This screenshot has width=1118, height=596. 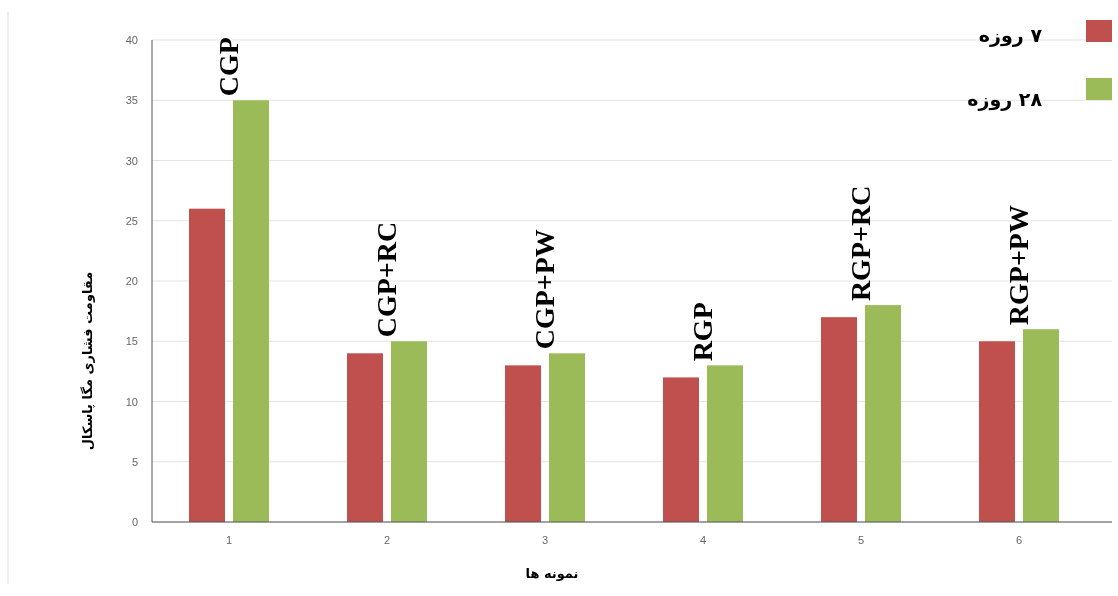 What do you see at coordinates (134, 461) in the screenshot?
I see `y-tick-label: 5` at bounding box center [134, 461].